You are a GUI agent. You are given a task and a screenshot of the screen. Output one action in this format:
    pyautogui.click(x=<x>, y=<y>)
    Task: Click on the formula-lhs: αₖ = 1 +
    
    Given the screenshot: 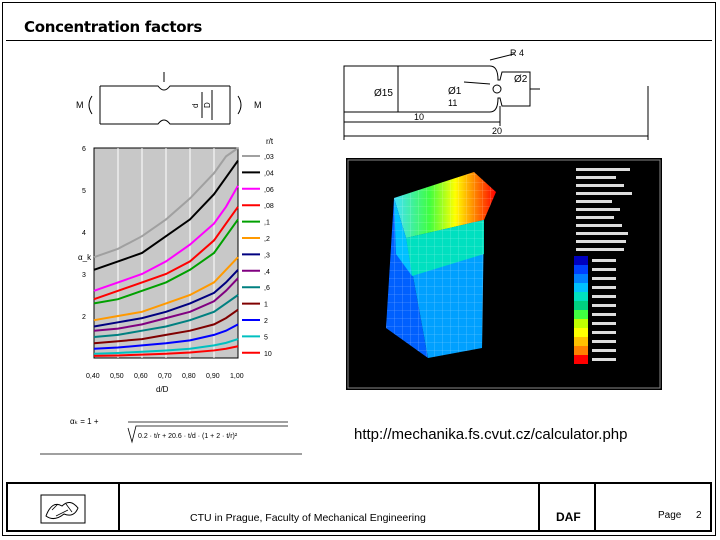 What is the action you would take?
    pyautogui.click(x=84, y=421)
    